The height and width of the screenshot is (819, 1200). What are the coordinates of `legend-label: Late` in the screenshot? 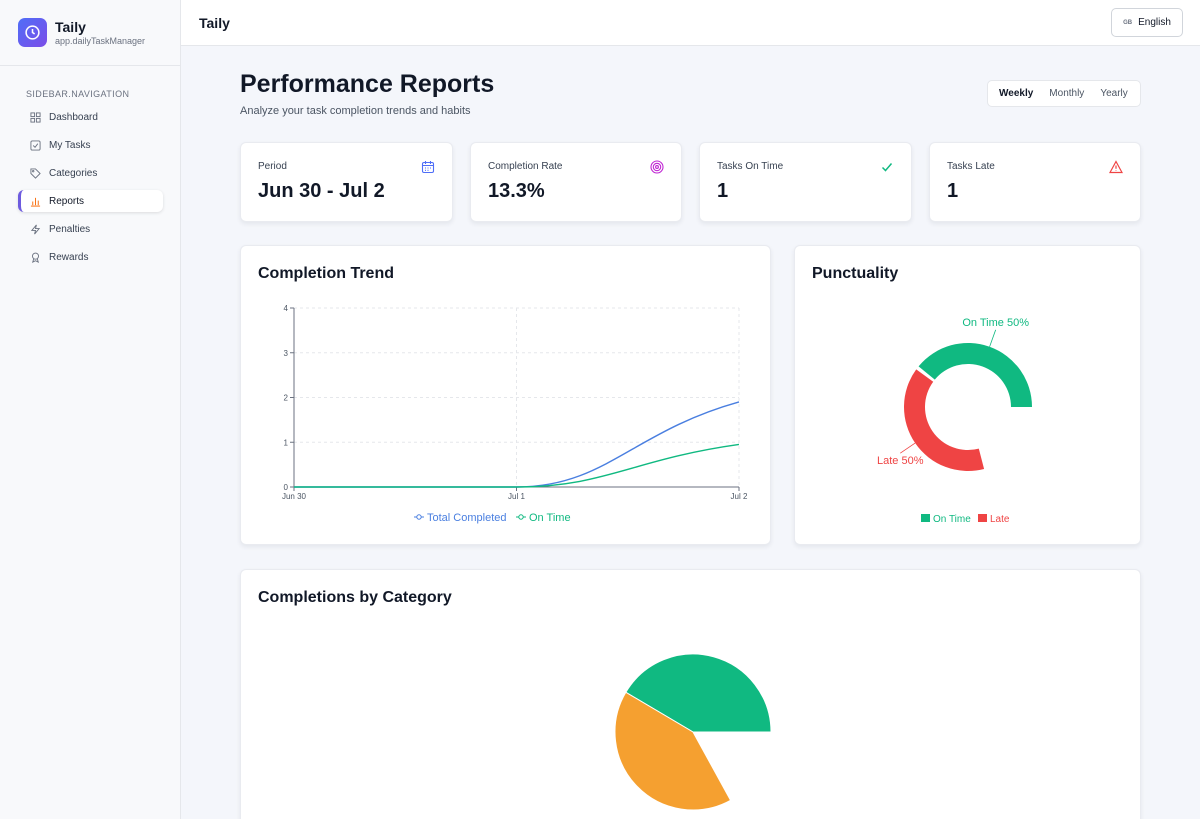 It's located at (1000, 519).